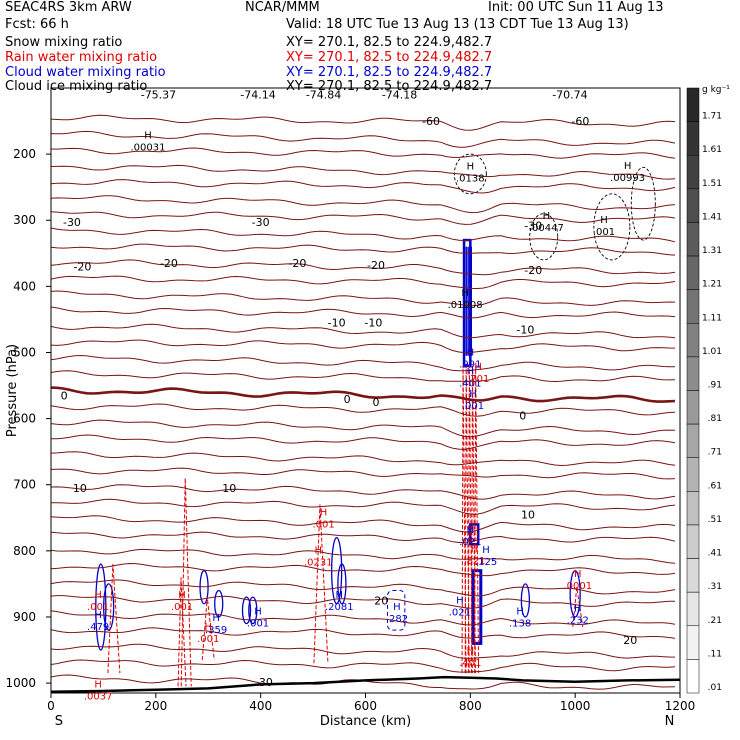  Describe the element at coordinates (24, 617) in the screenshot. I see `y-tick-label: 900` at that location.